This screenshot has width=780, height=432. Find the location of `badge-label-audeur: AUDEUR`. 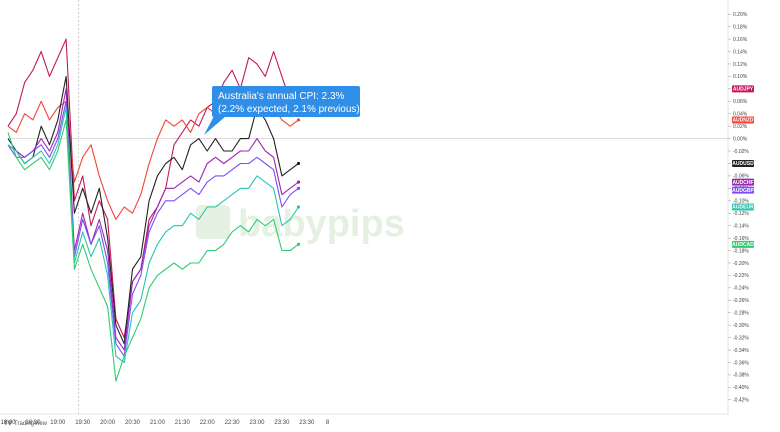

badge-label-audeur: AUDEUR is located at coordinates (743, 208).